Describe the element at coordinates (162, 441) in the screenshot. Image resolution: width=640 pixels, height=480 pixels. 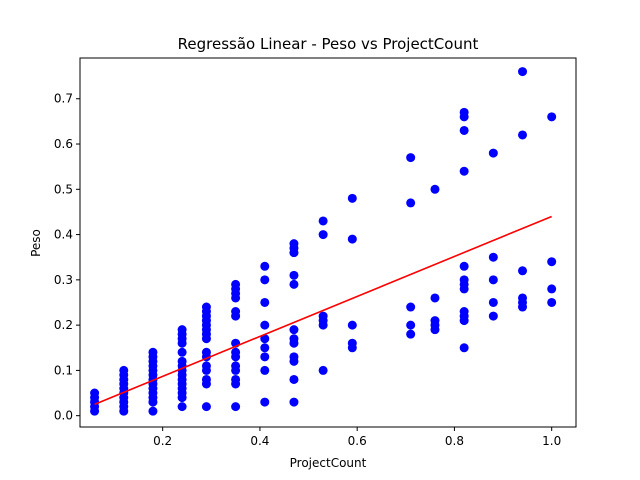
I see `x-tick-label: 0.2` at that location.